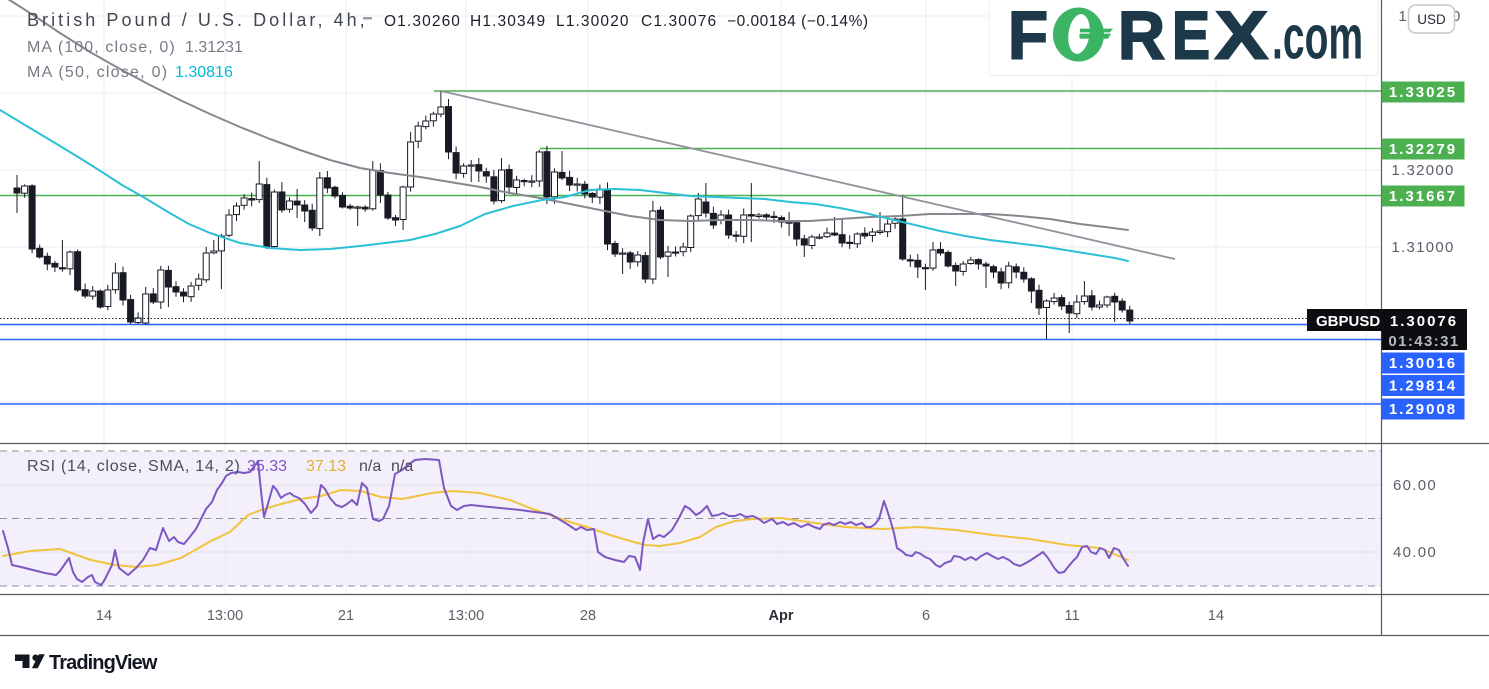  I want to click on svg-text: 1.32279, so click(1423, 149).